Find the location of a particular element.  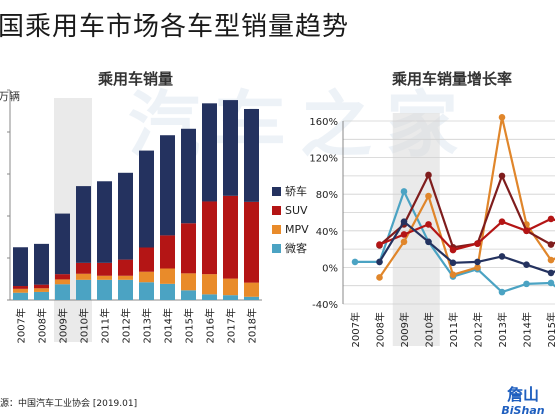

line-y-tick-label: 80% is located at coordinates (327, 195).